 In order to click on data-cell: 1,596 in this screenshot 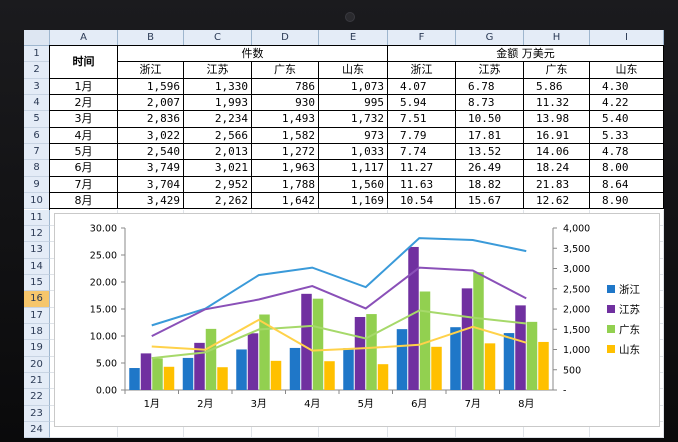, I will do `click(151, 87)`.